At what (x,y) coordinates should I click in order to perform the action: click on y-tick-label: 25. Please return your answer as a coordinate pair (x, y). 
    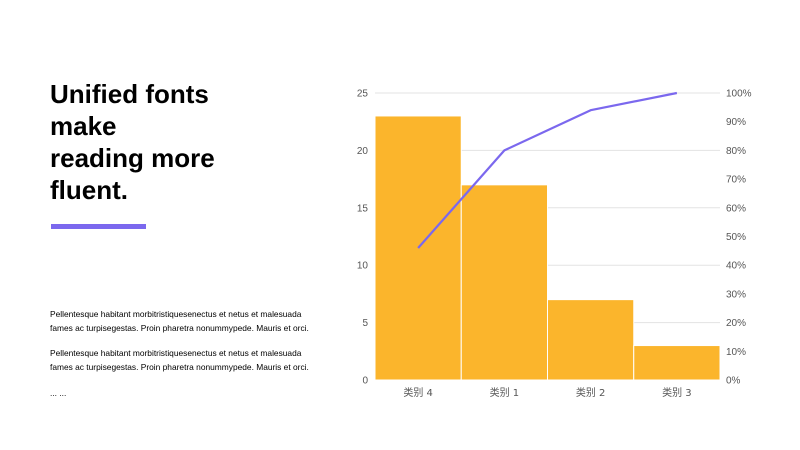
    Looking at the image, I should click on (363, 94).